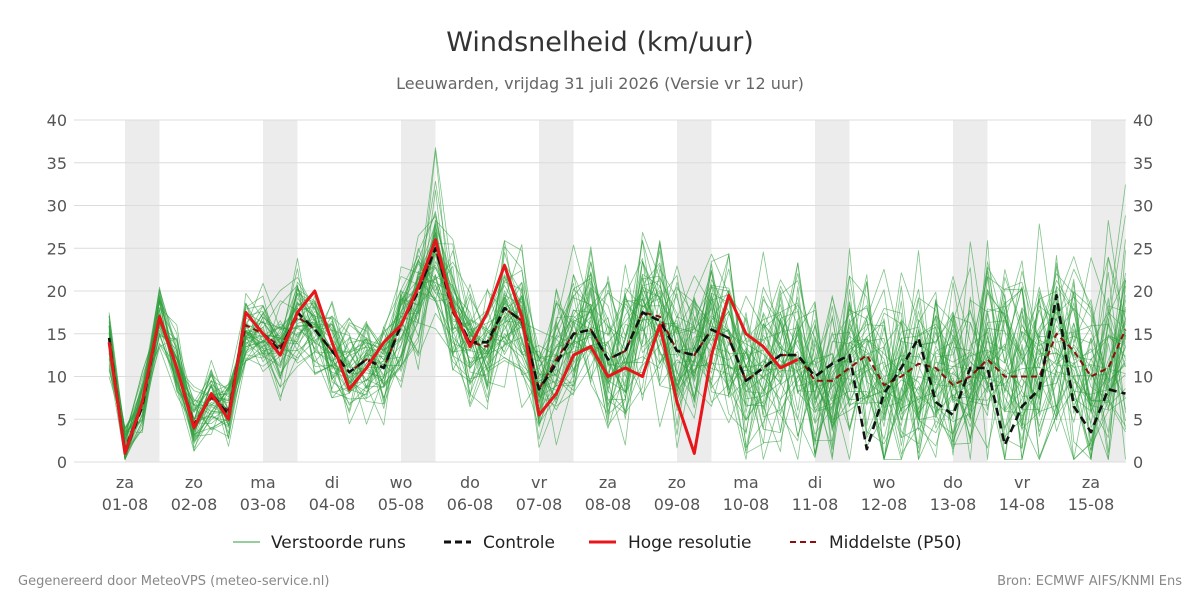 The width and height of the screenshot is (1200, 600). What do you see at coordinates (677, 504) in the screenshot?
I see `x-tick-date: 09-08` at bounding box center [677, 504].